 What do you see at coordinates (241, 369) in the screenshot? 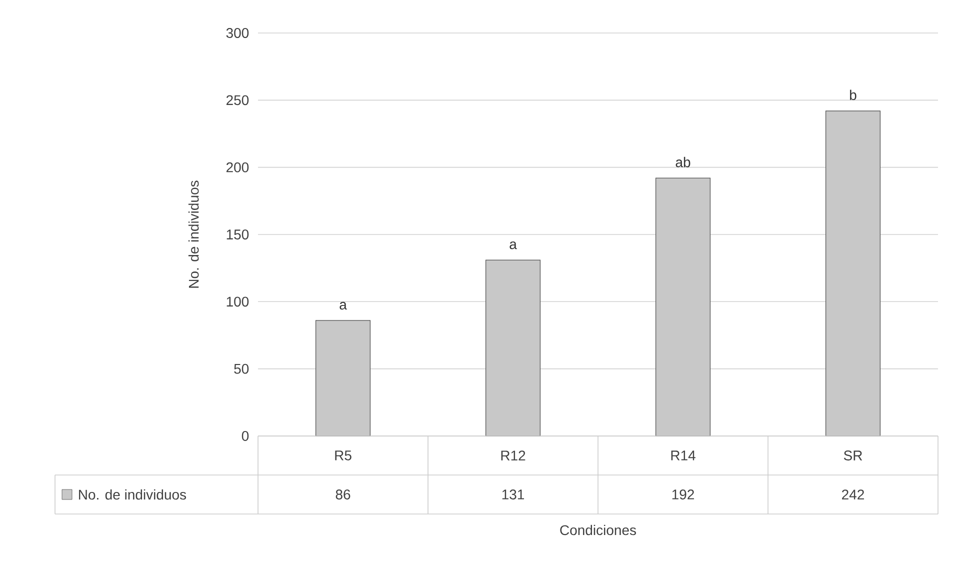
I see `y-tick-label: 50` at bounding box center [241, 369].